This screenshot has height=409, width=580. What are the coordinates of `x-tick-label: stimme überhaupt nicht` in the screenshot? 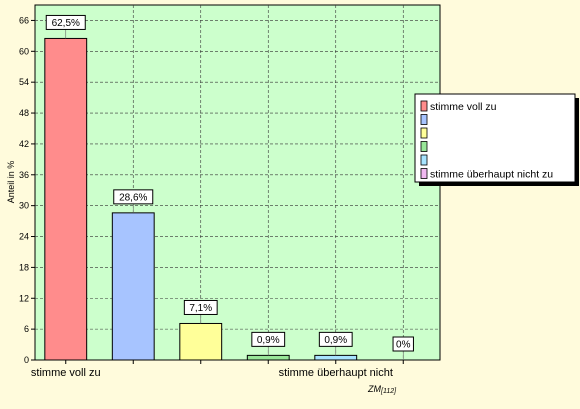 It's located at (336, 373).